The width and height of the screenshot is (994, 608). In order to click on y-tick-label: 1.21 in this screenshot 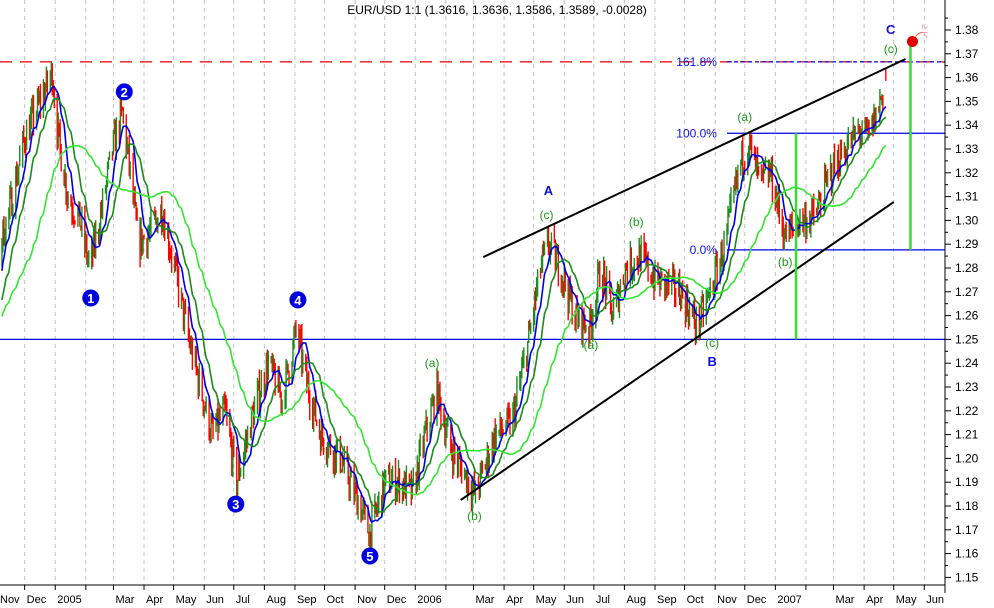, I will do `click(967, 435)`.